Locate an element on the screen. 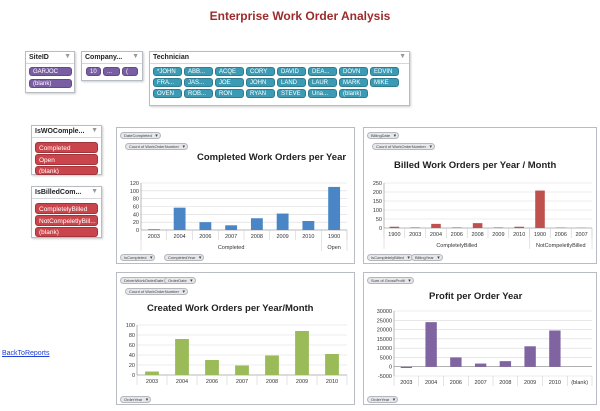  technician-item: OVEN is located at coordinates (167, 93).